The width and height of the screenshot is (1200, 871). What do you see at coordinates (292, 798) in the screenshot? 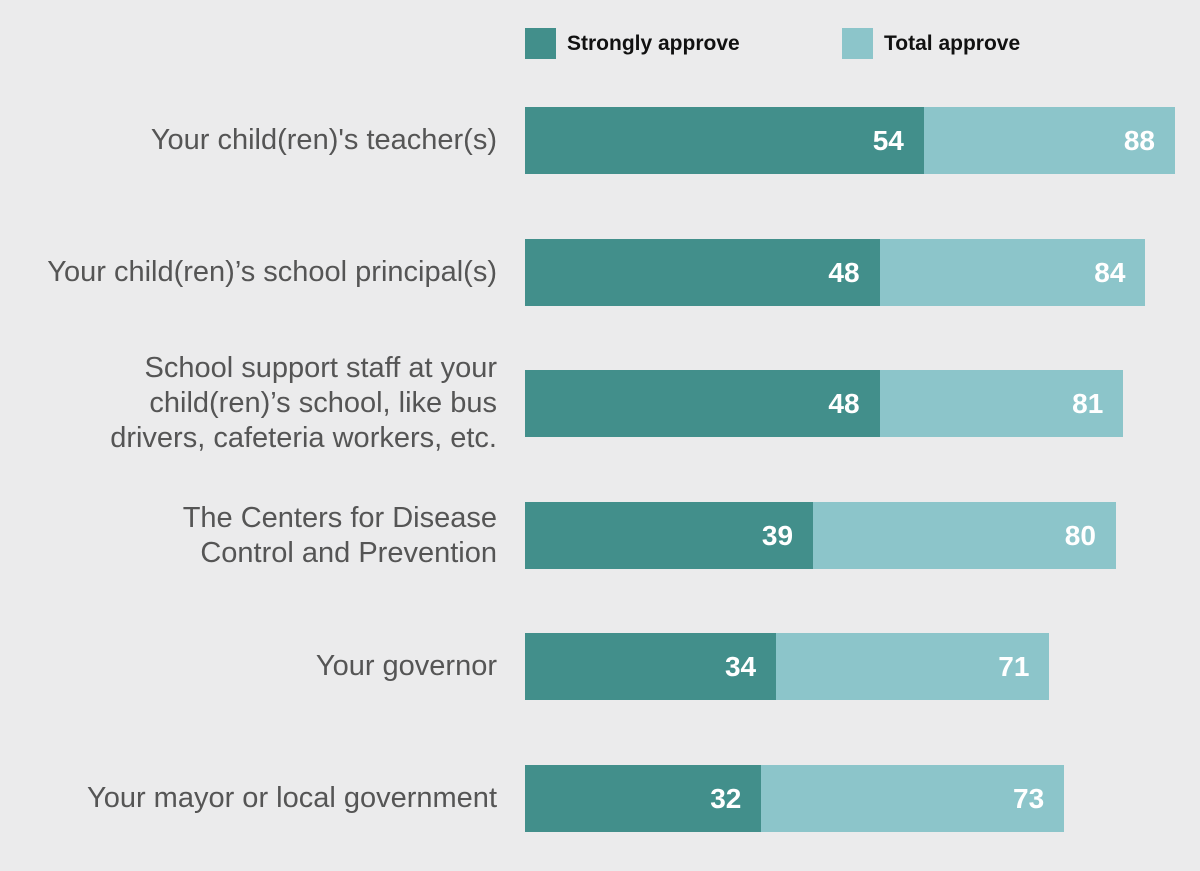
I see `category-label: Your mayor or local government` at bounding box center [292, 798].